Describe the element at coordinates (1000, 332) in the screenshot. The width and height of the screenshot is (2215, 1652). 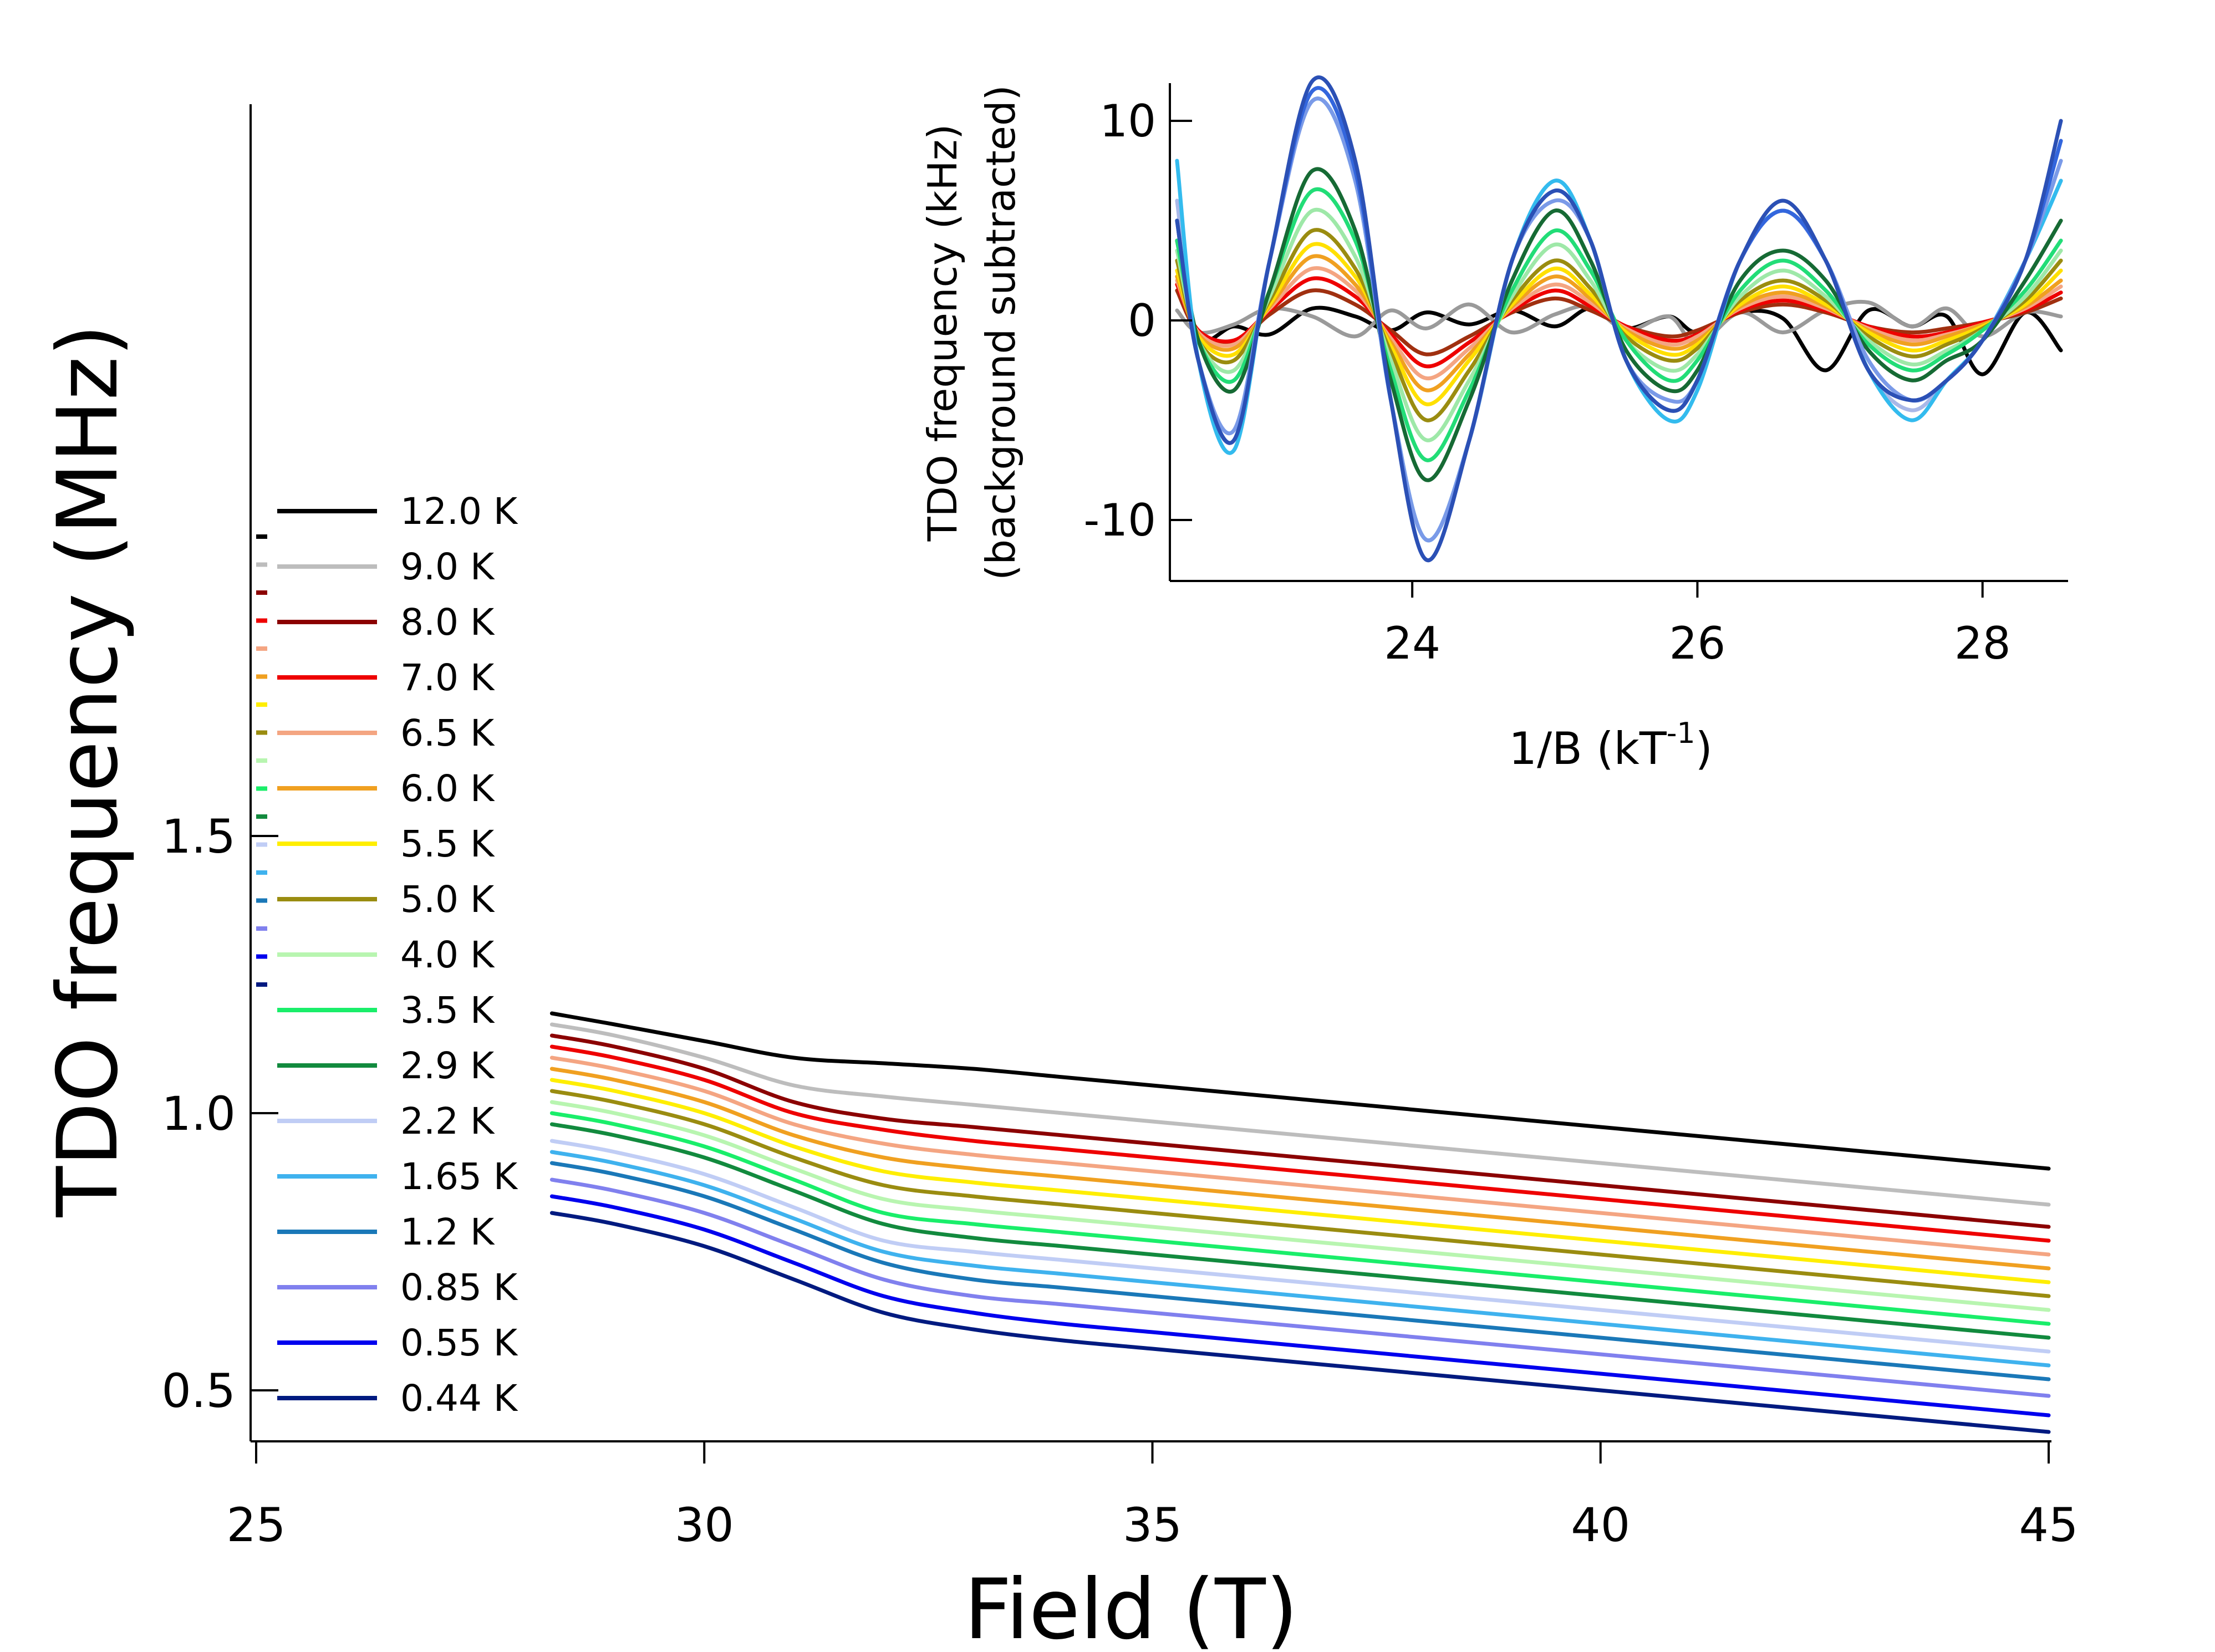
I see `inset-y-axis-label-line2: (background subtracted)` at that location.